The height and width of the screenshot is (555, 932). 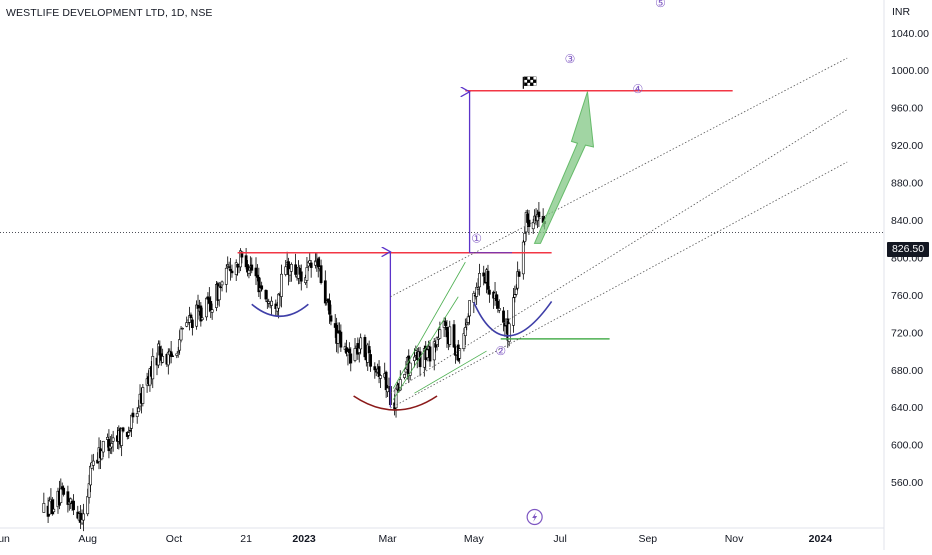 What do you see at coordinates (907, 109) in the screenshot?
I see `y-tick-label: 960.00` at bounding box center [907, 109].